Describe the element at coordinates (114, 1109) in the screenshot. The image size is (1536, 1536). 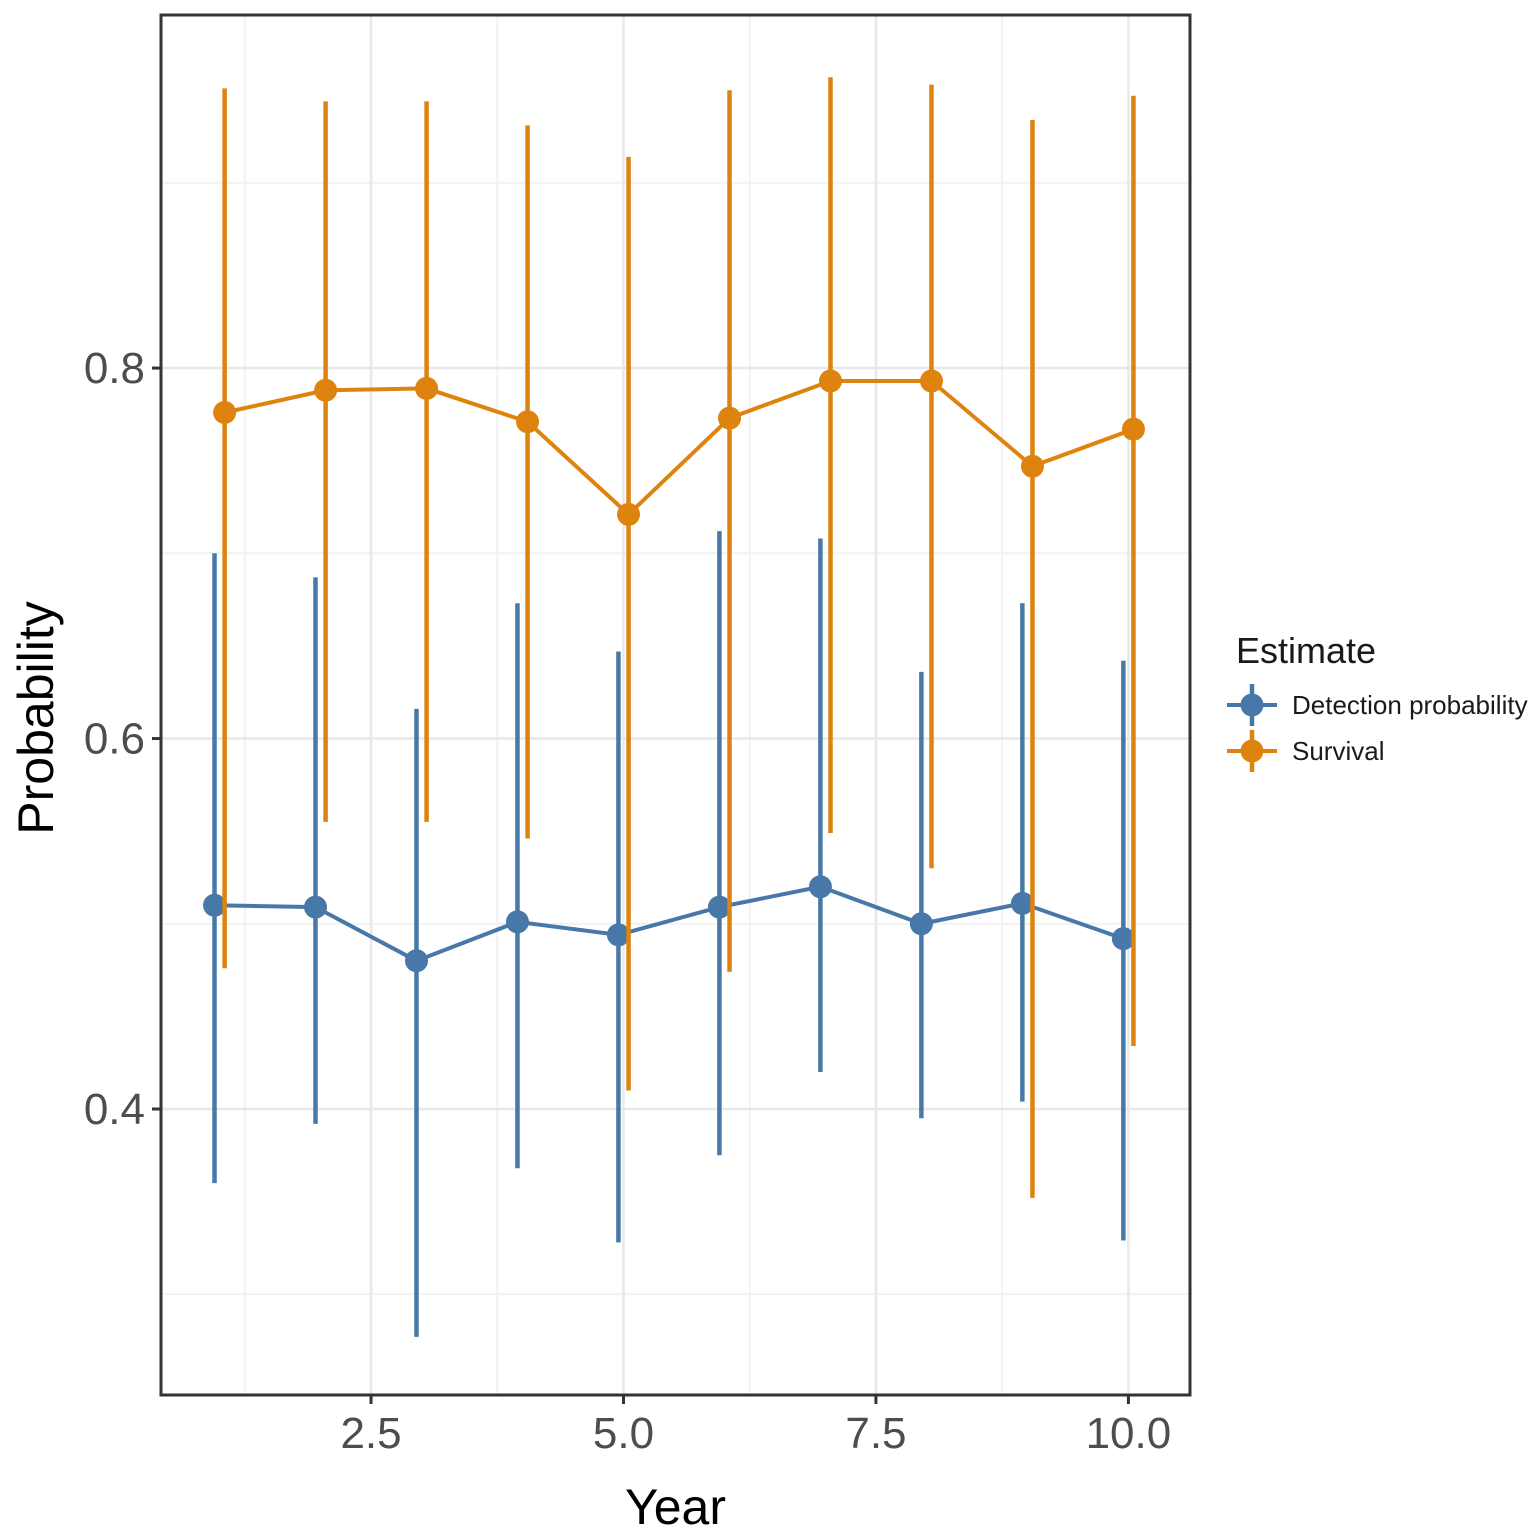
I see `y-axis-tick-label: 0.4` at that location.